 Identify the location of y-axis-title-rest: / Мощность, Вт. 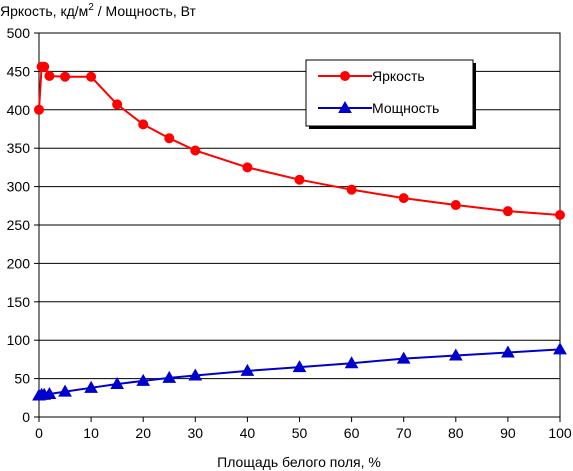
(145, 11).